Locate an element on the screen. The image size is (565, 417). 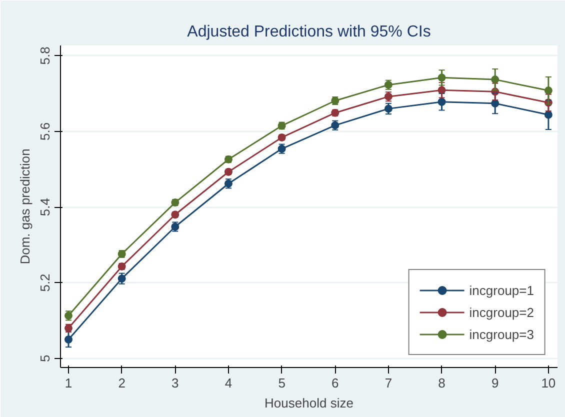
legend-label: incgroup=3 is located at coordinates (501, 334).